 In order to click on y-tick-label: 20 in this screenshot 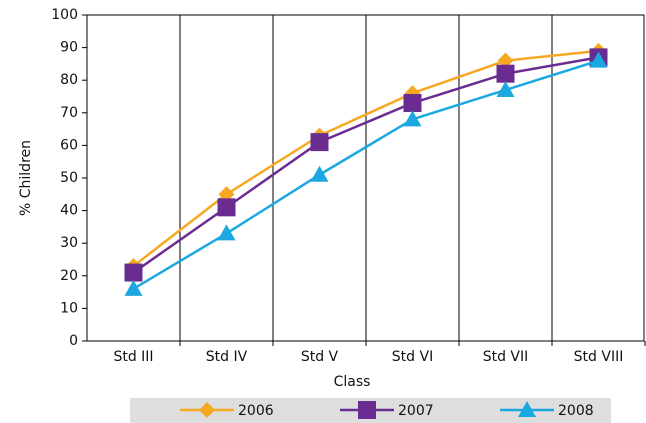, I will do `click(69, 276)`.